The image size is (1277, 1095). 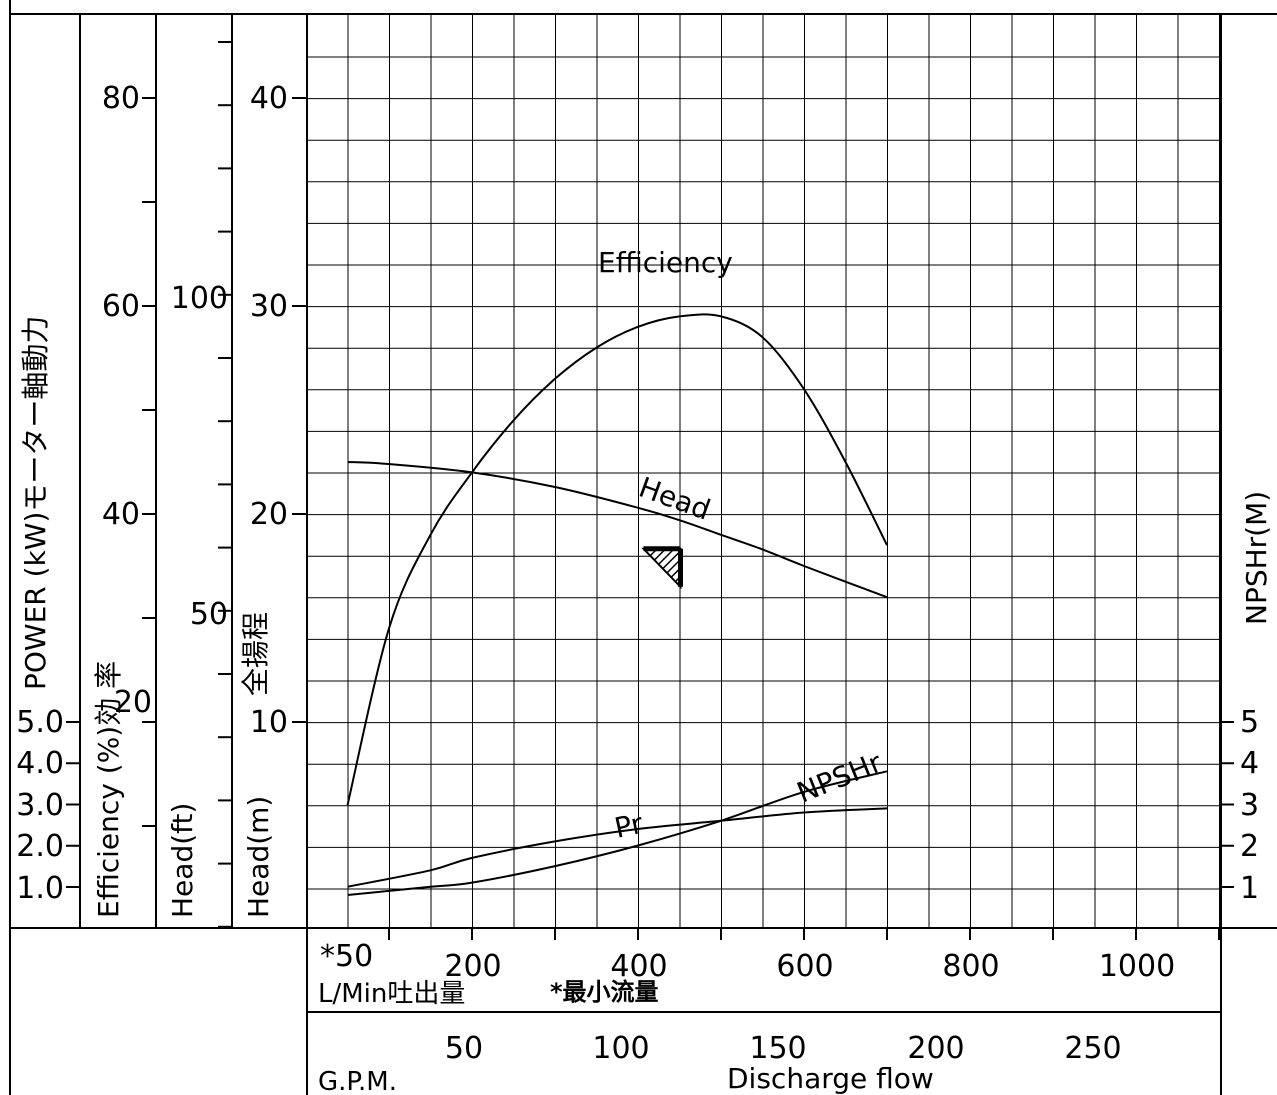 What do you see at coordinates (1249, 763) in the screenshot?
I see `npshr-tick-label: 4` at bounding box center [1249, 763].